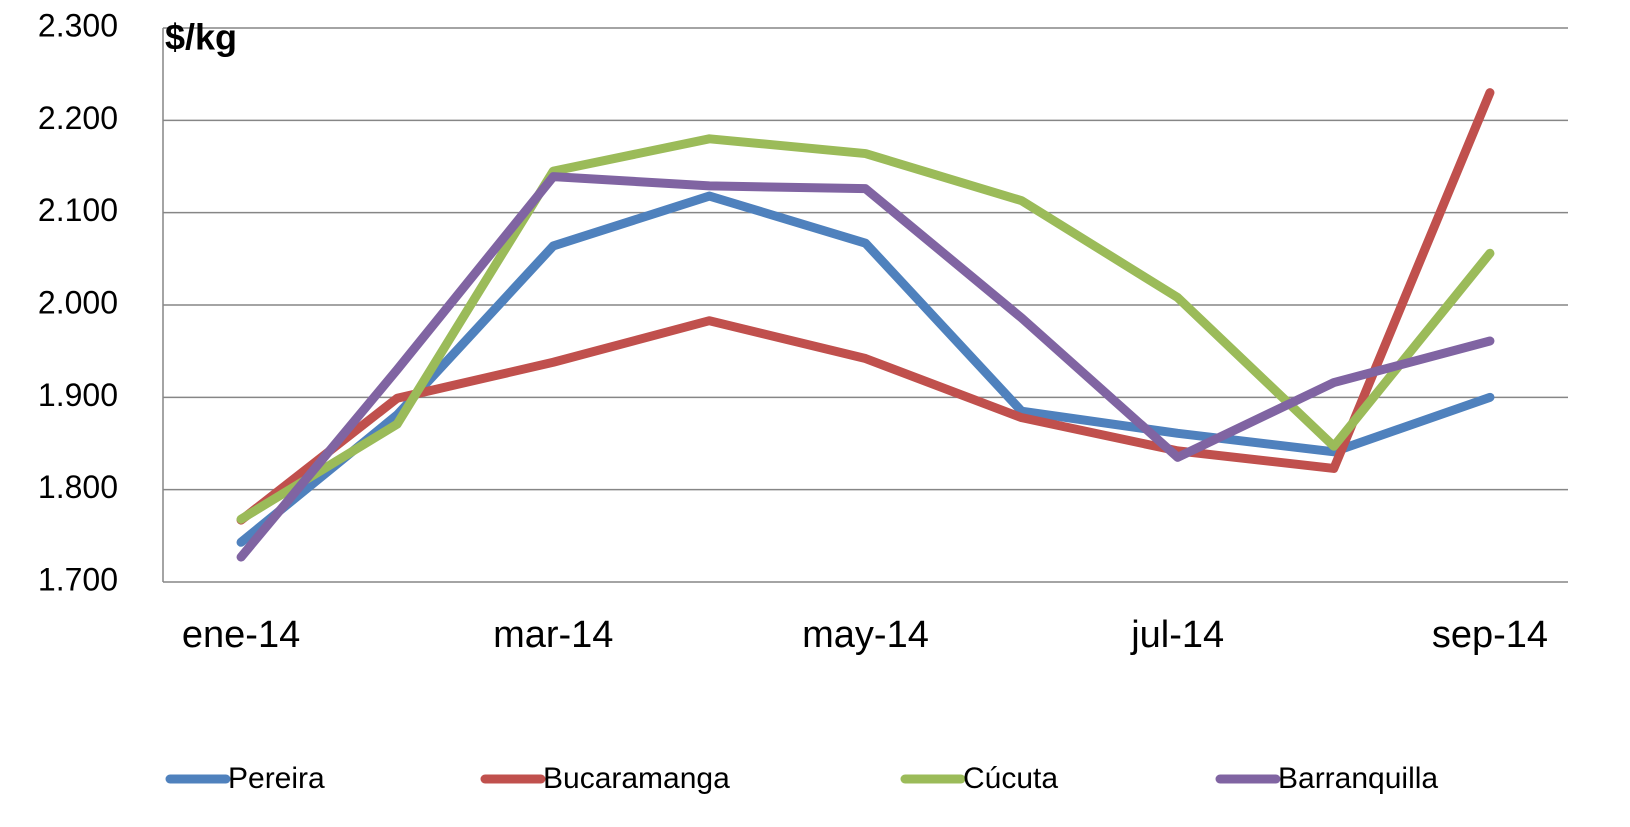 The width and height of the screenshot is (1630, 827). I want to click on y-tick-label: 1.800, so click(78, 487).